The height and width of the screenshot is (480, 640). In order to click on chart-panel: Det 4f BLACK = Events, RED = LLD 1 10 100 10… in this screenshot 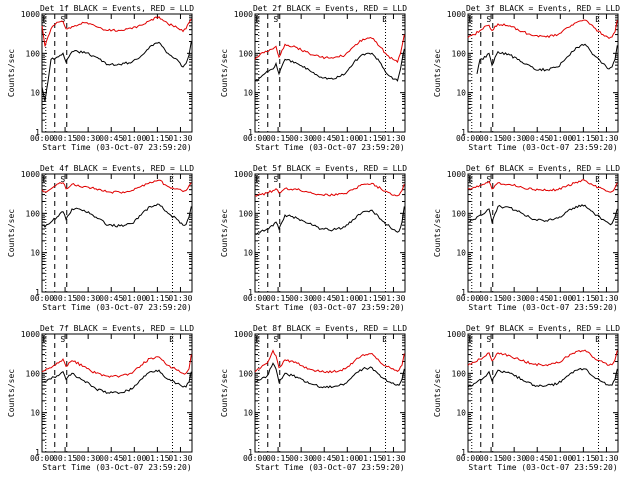, I will do `click(100, 238)`.